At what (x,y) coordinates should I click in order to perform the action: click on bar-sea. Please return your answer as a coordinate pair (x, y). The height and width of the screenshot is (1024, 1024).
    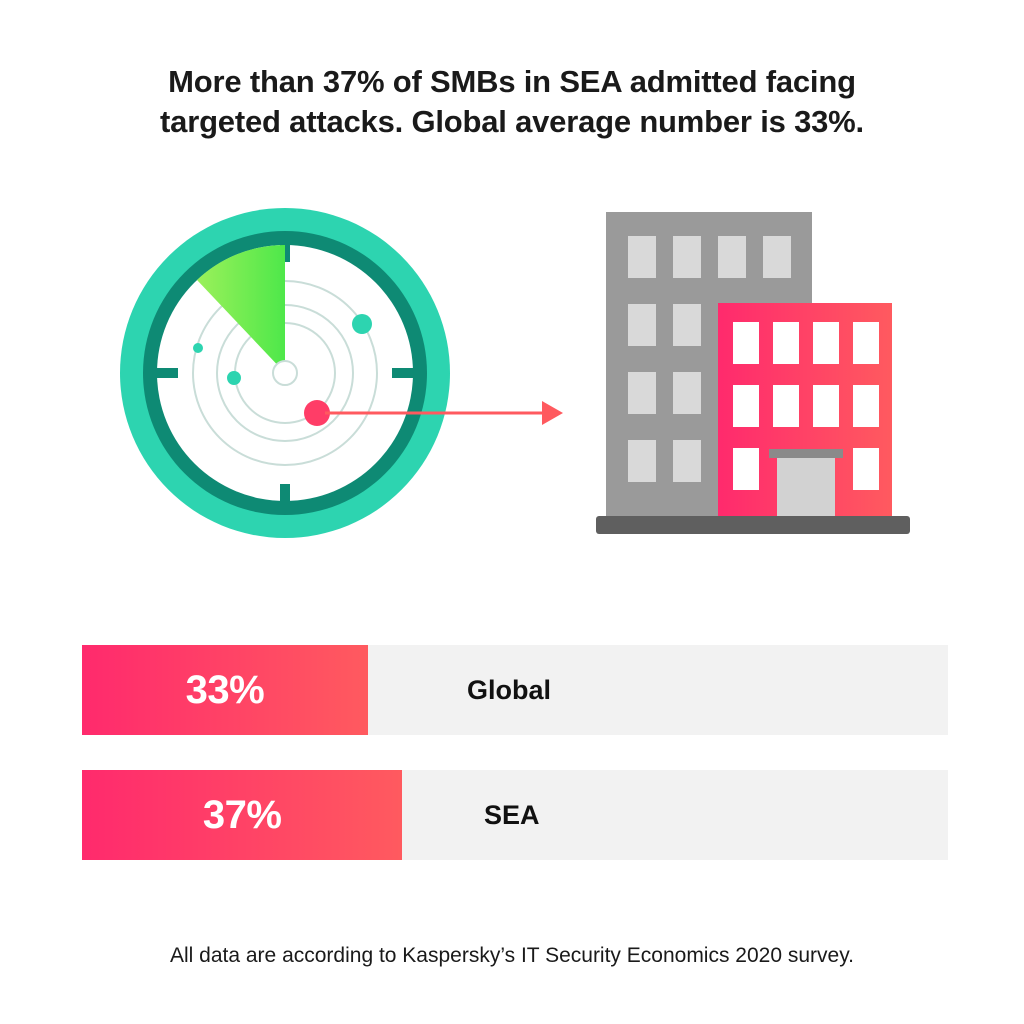
    Looking at the image, I should click on (242, 815).